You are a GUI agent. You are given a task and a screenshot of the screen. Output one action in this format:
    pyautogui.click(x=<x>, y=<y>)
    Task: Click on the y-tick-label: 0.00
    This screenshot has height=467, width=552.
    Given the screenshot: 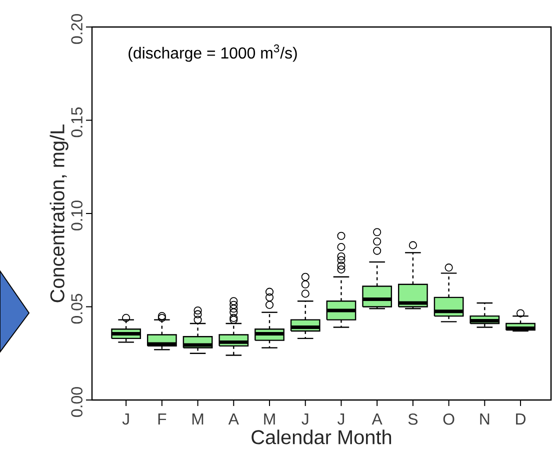 What is the action you would take?
    pyautogui.click(x=76, y=402)
    